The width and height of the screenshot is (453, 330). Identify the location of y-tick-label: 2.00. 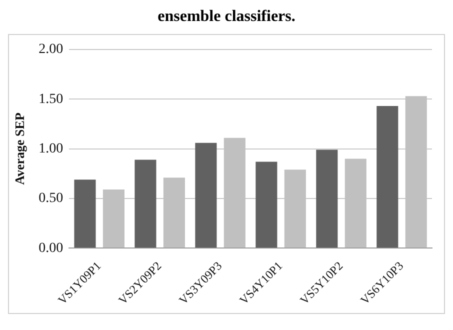
(51, 50).